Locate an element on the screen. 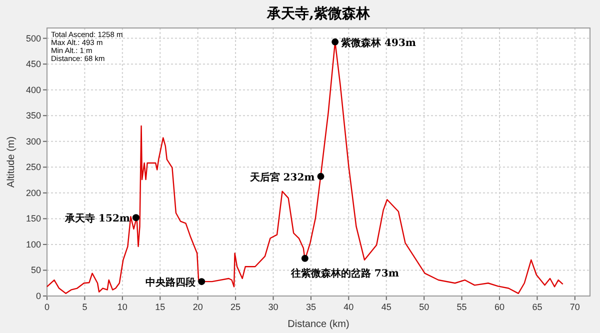 This screenshot has width=600, height=333. x-tick-label: 15 is located at coordinates (160, 307).